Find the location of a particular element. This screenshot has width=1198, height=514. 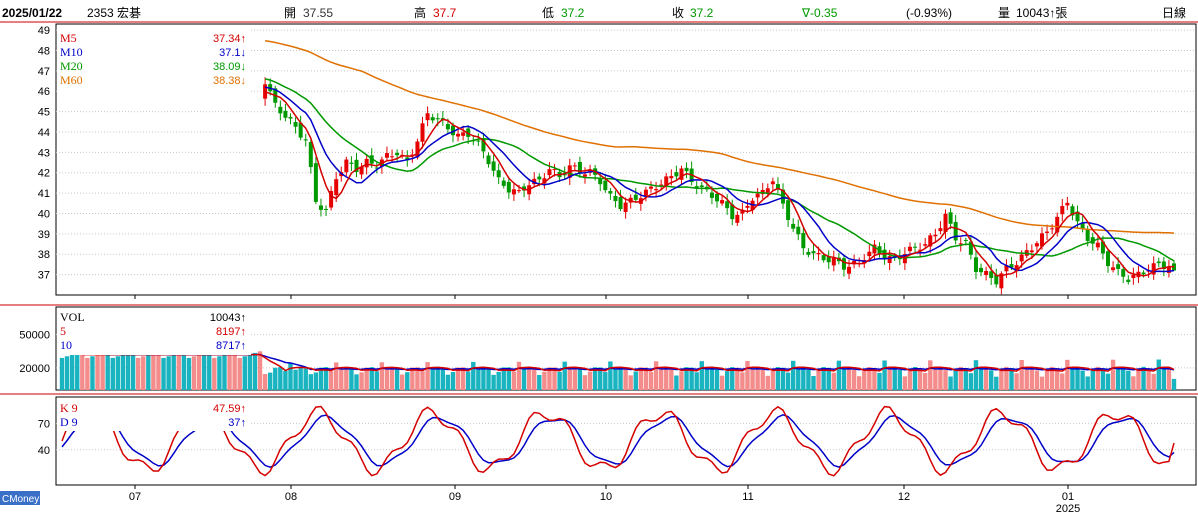

watermark-text: CMoney is located at coordinates (20, 499).